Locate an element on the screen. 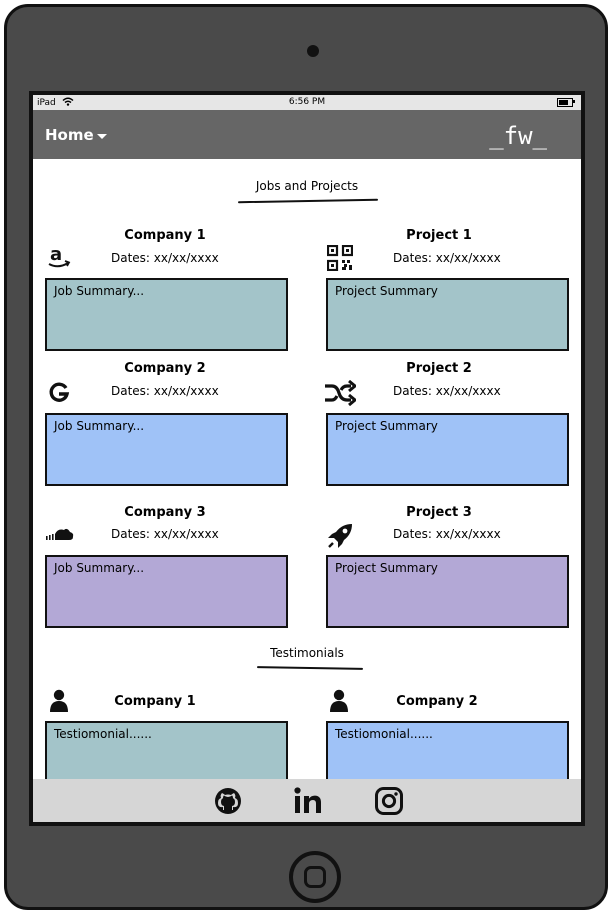  testimonials-title-underline is located at coordinates (310, 668).